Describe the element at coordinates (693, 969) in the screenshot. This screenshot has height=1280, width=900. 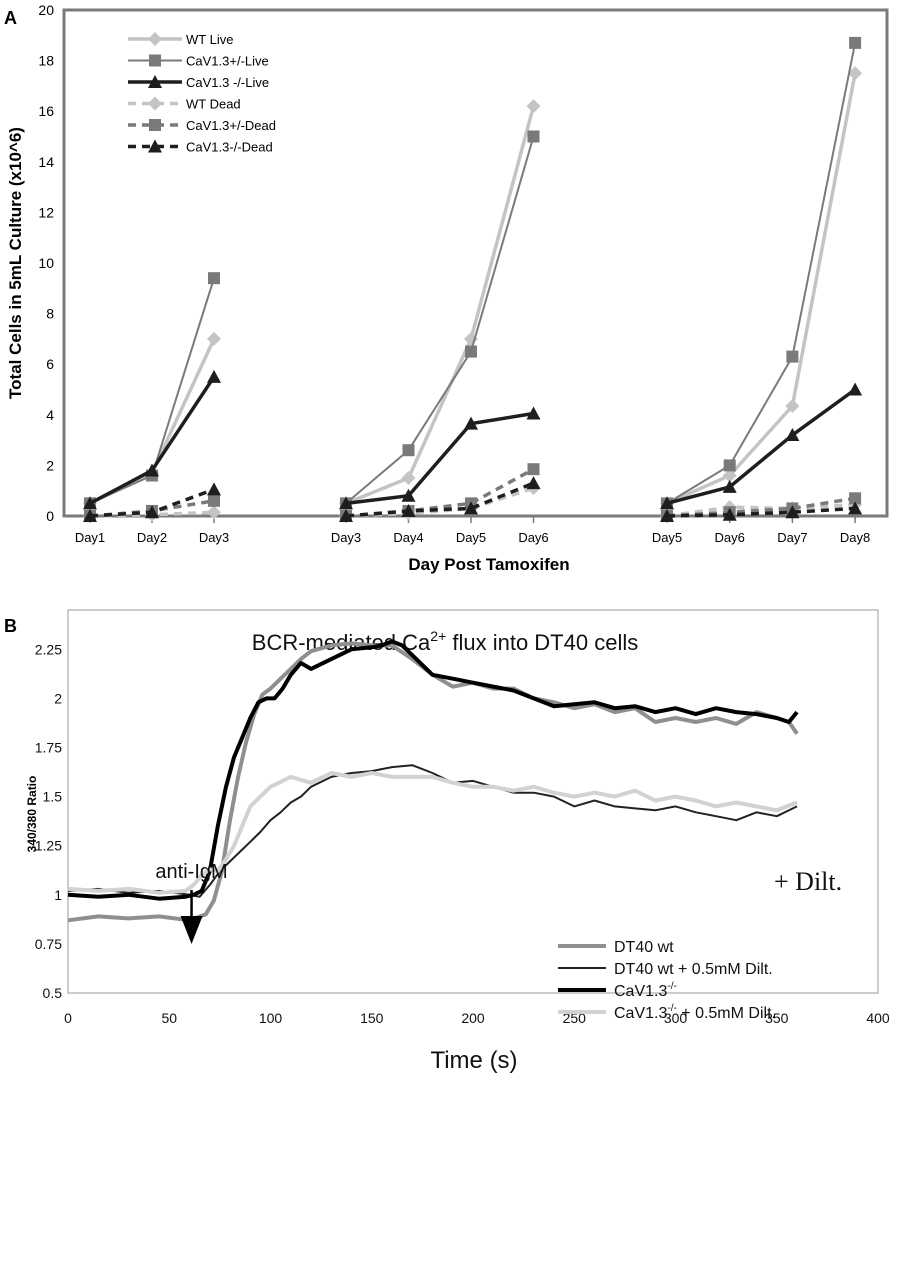
I see `b-legend-label: DT40 wt + 0.5mM Dilt.` at that location.